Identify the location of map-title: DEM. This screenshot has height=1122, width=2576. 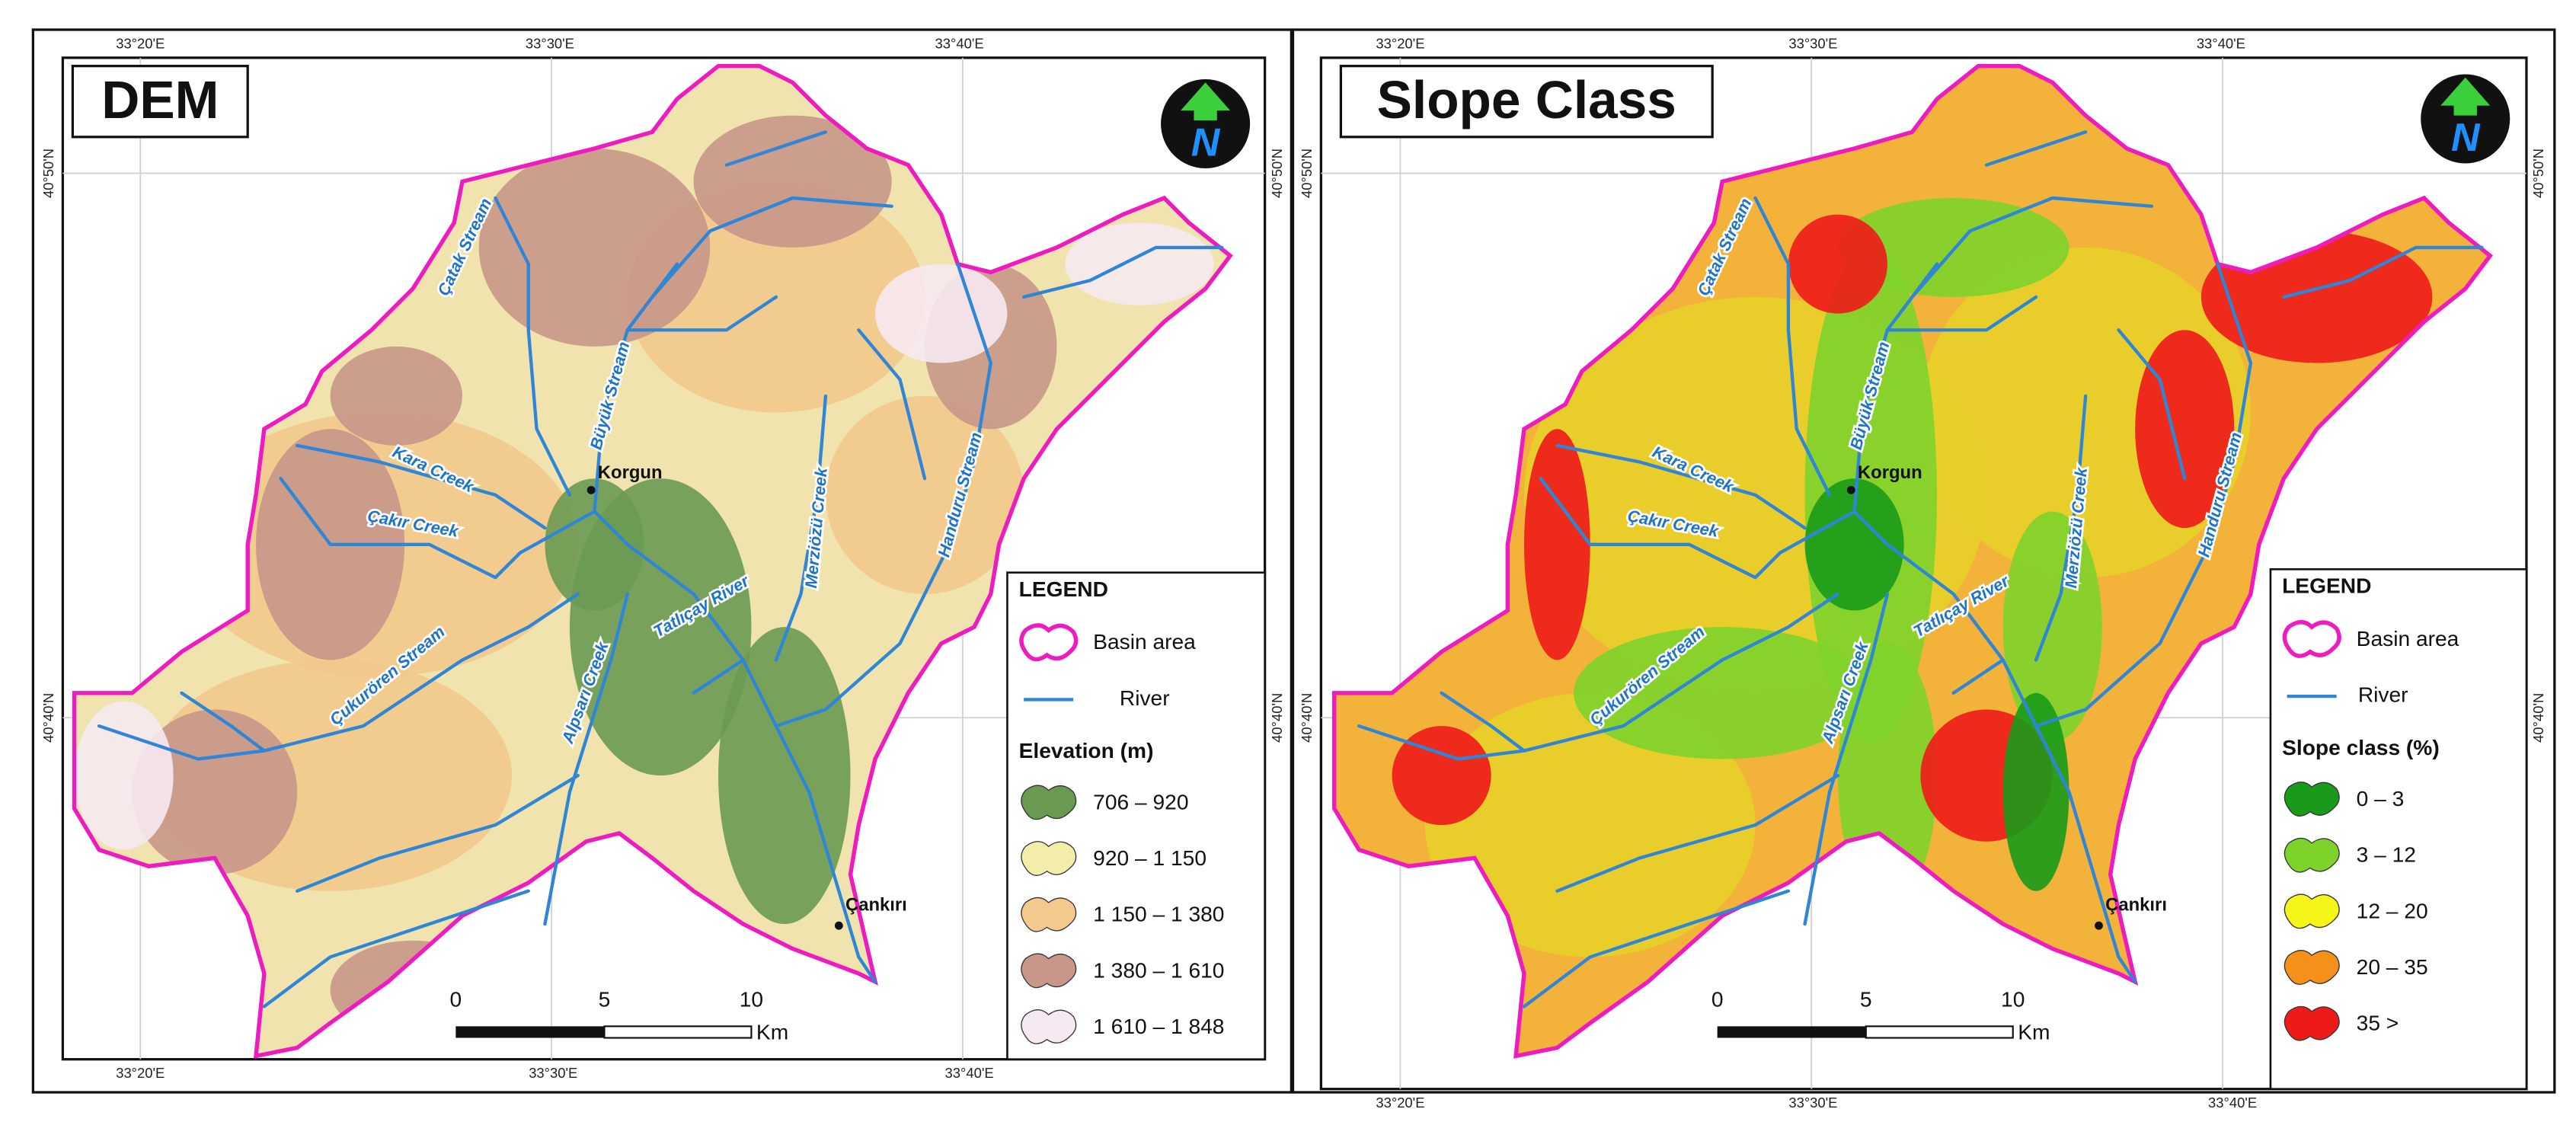
(160, 99).